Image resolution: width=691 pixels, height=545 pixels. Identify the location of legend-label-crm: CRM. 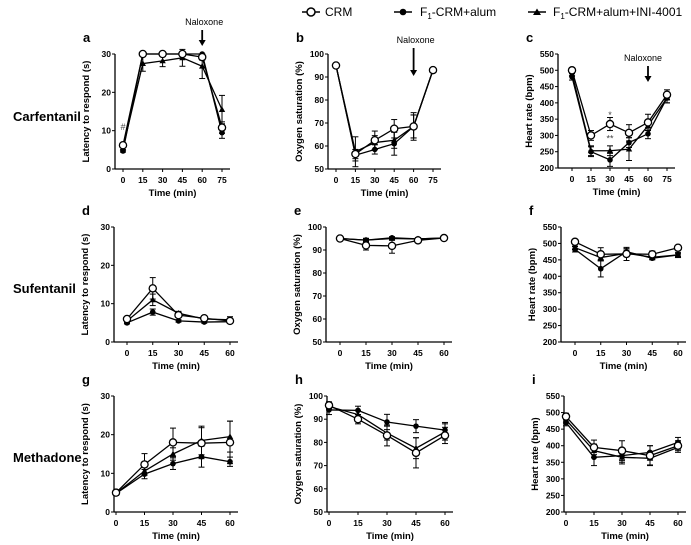
(338, 12).